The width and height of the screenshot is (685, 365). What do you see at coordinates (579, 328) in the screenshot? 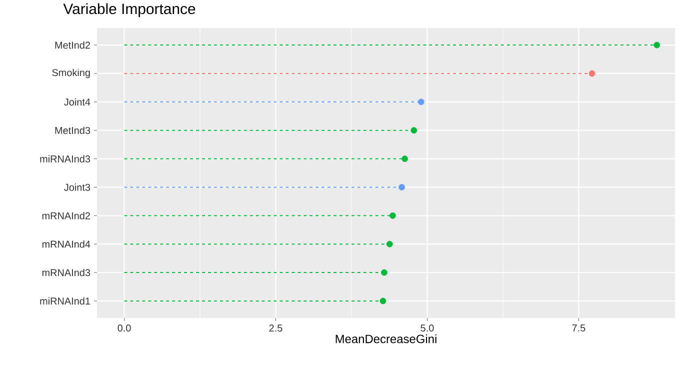
I see `x-tick-label: 7.5` at bounding box center [579, 328].